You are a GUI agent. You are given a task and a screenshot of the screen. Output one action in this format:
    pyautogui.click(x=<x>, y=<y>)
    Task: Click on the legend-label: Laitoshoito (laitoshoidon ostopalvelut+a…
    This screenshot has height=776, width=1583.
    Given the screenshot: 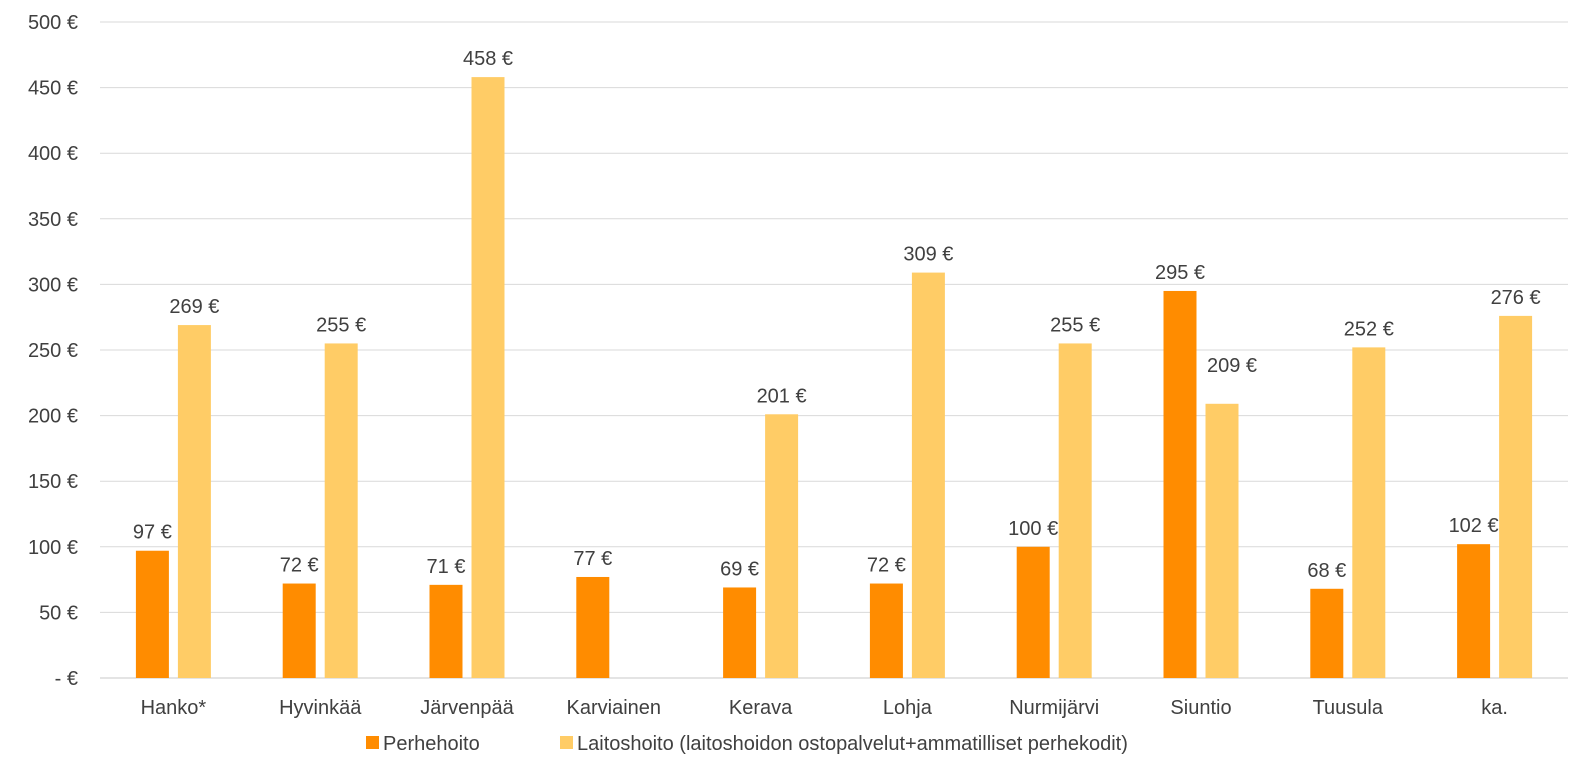 What is the action you would take?
    pyautogui.click(x=852, y=744)
    